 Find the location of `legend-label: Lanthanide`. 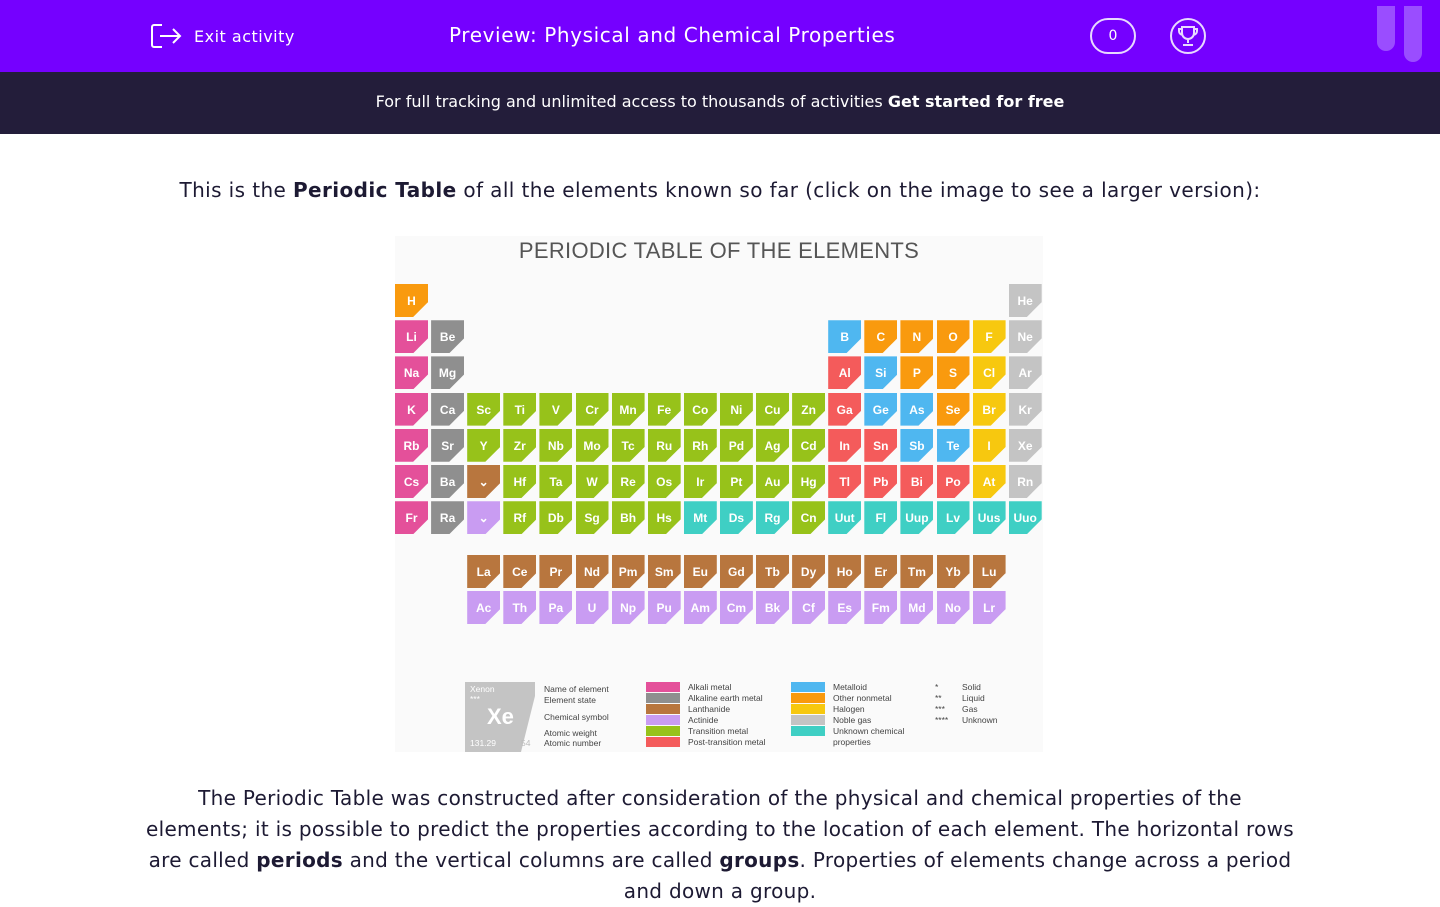

legend-label: Lanthanide is located at coordinates (709, 709).